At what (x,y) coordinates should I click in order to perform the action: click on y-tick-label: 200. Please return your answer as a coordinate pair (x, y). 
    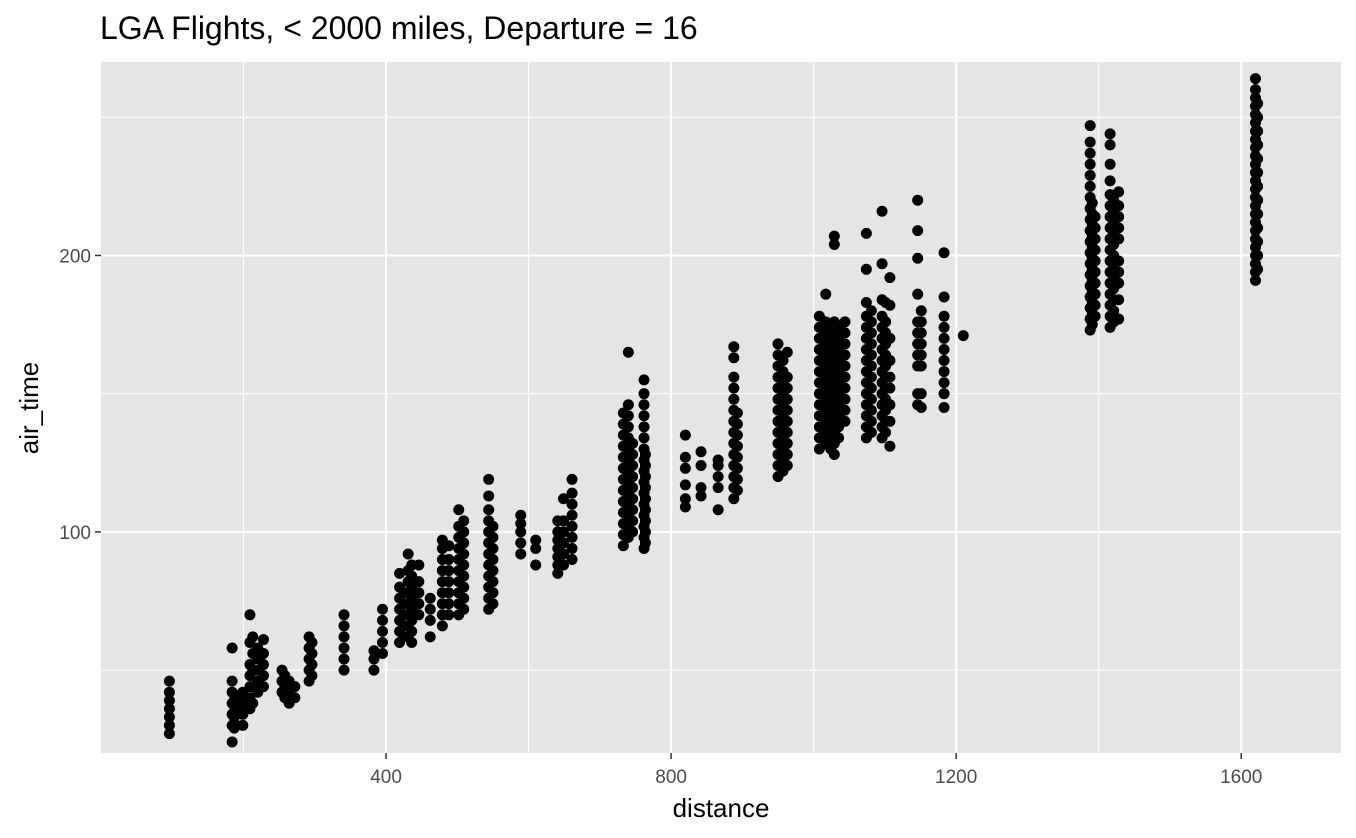
    Looking at the image, I should click on (75, 256).